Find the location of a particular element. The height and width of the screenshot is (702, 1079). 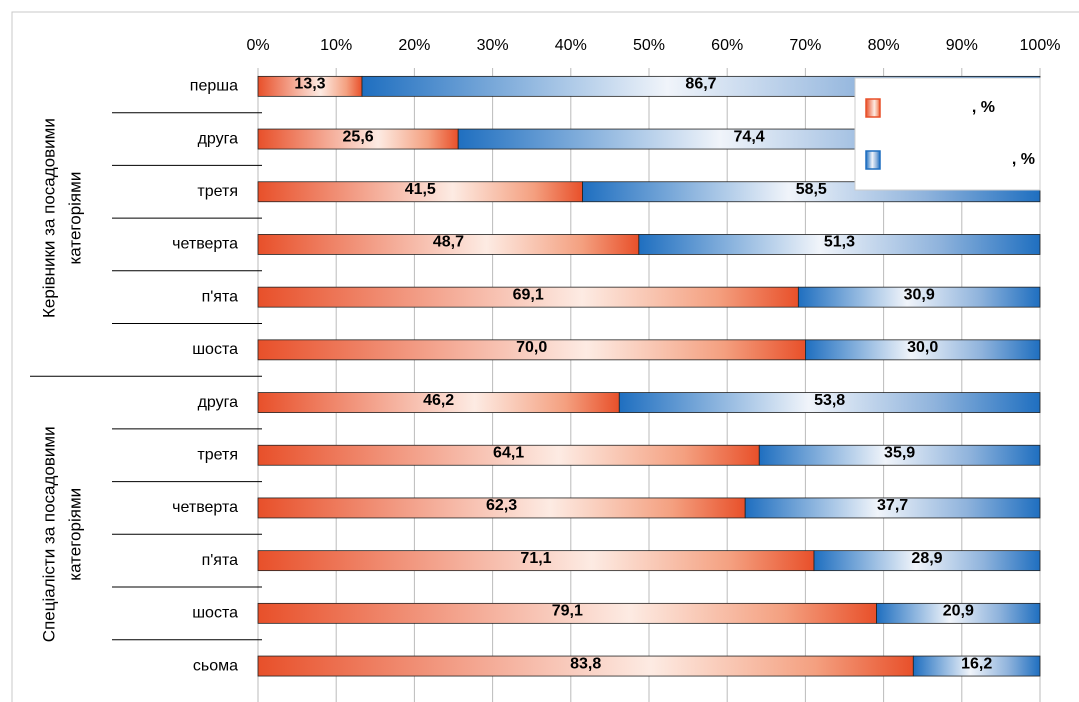

legend-box is located at coordinates (947, 134).